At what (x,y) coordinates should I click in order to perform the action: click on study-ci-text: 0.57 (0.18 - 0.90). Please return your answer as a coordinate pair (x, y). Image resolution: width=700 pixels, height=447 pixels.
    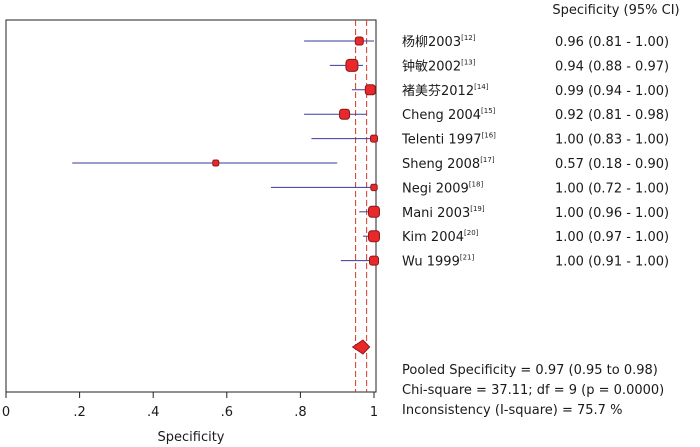
    Looking at the image, I should click on (612, 164).